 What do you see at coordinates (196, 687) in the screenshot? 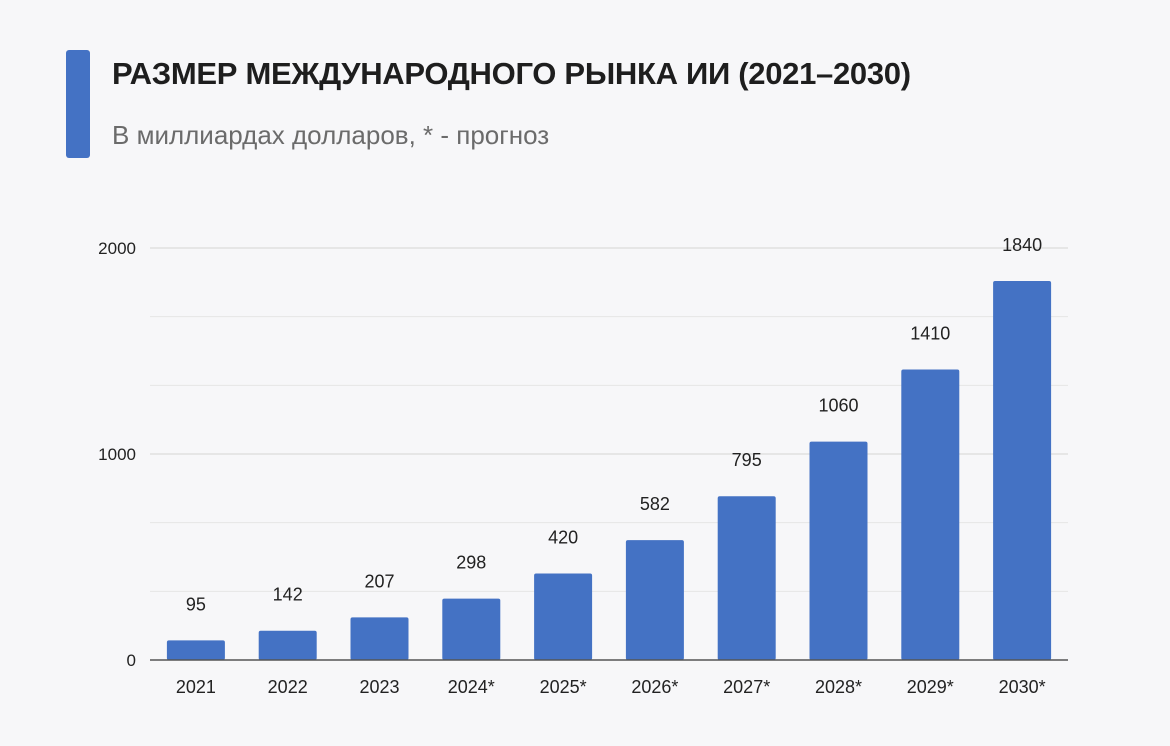
I see `x-tick-label: 2021` at bounding box center [196, 687].